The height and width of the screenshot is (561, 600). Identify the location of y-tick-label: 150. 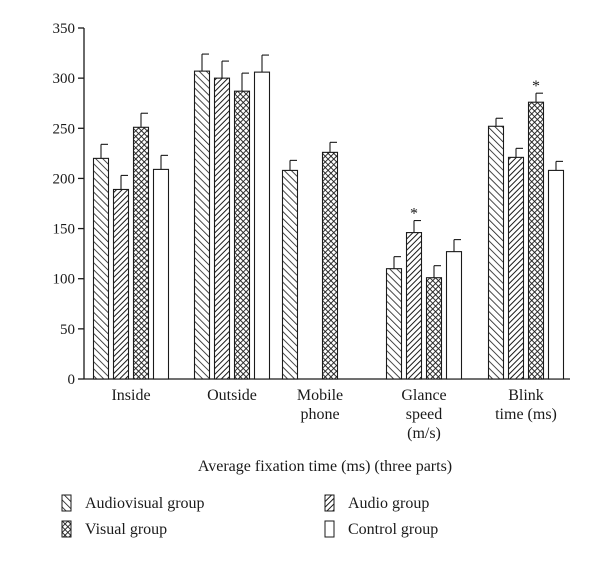
(64, 230).